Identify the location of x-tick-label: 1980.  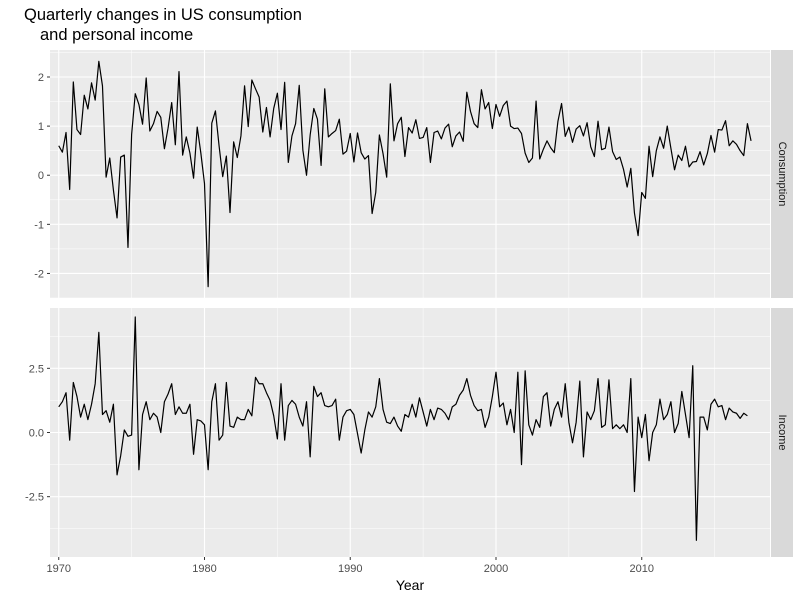
(204, 569).